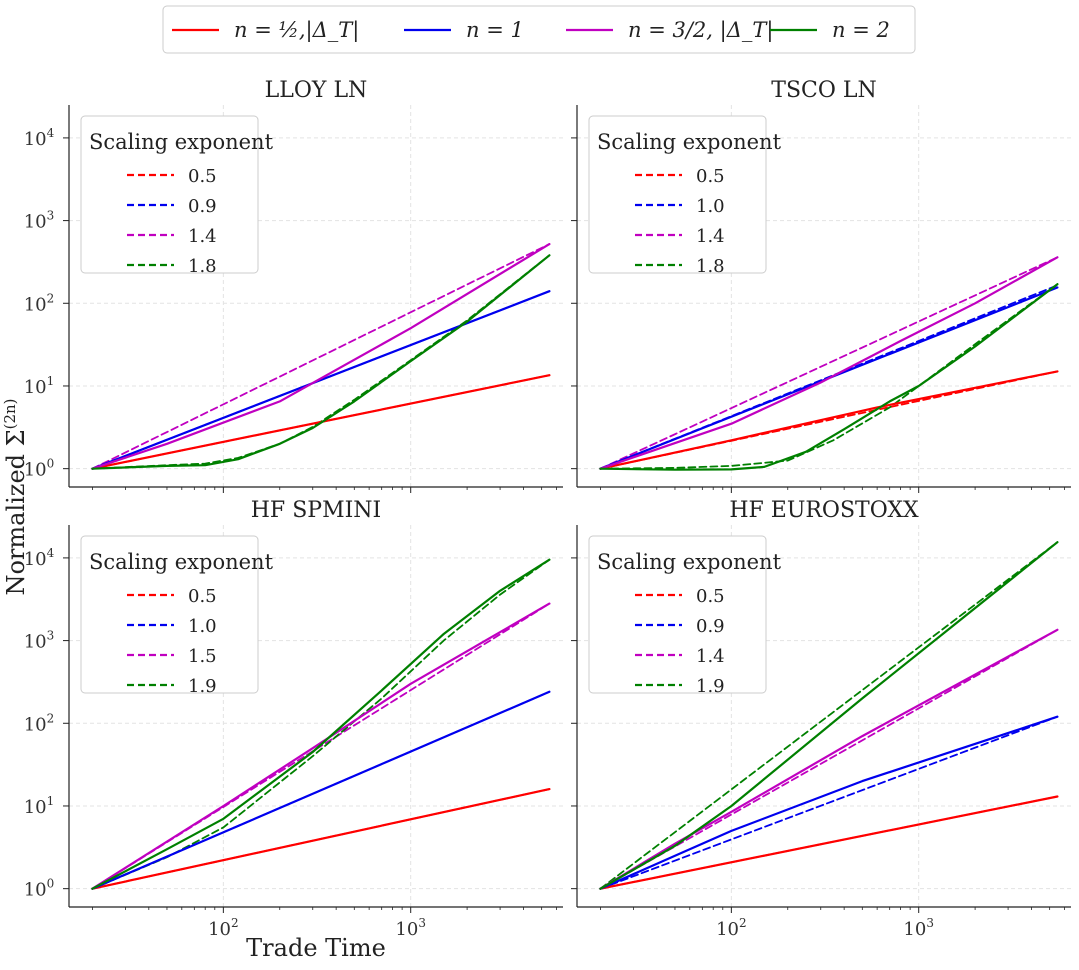 This screenshot has width=1079, height=970. What do you see at coordinates (202, 656) in the screenshot?
I see `scaling-legend-value: 1.5` at bounding box center [202, 656].